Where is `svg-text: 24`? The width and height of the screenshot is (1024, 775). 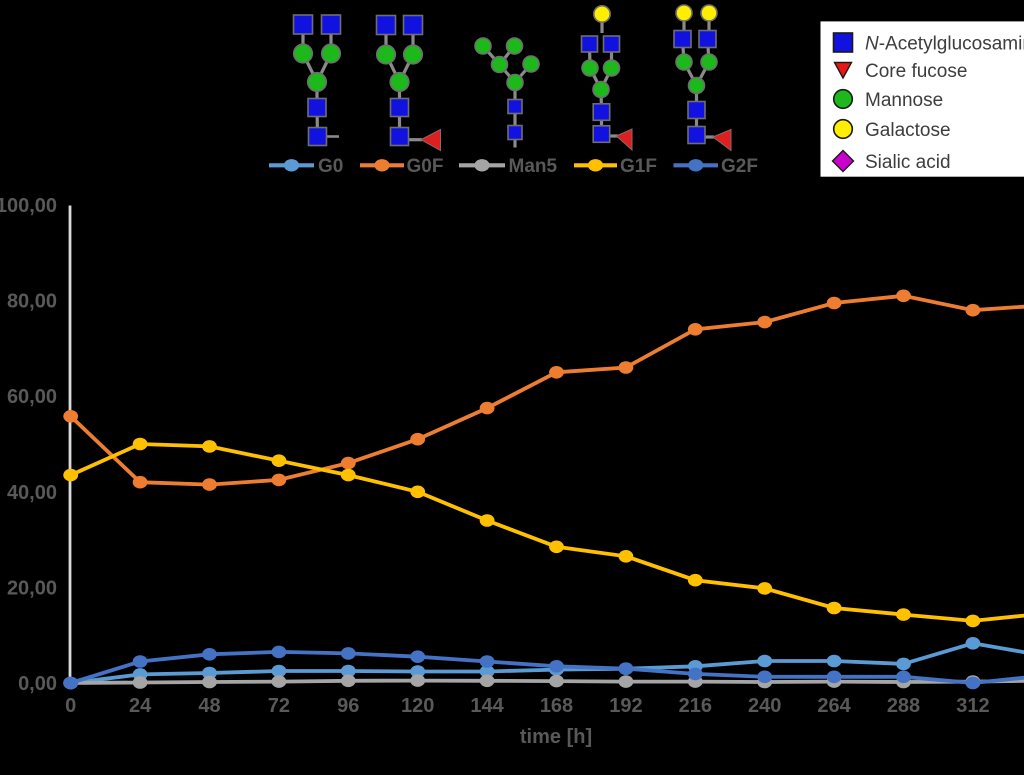 svg-text: 24 is located at coordinates (140, 706).